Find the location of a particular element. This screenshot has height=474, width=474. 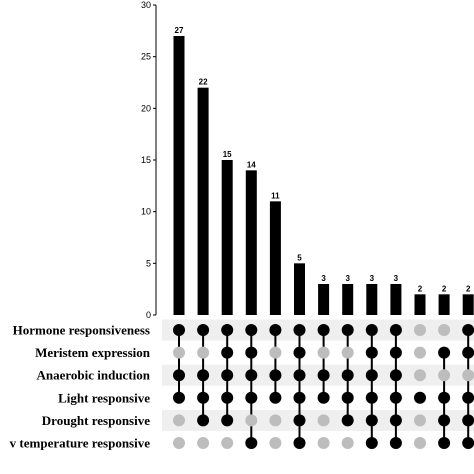

y-tick-label: 10 is located at coordinates (146, 212).